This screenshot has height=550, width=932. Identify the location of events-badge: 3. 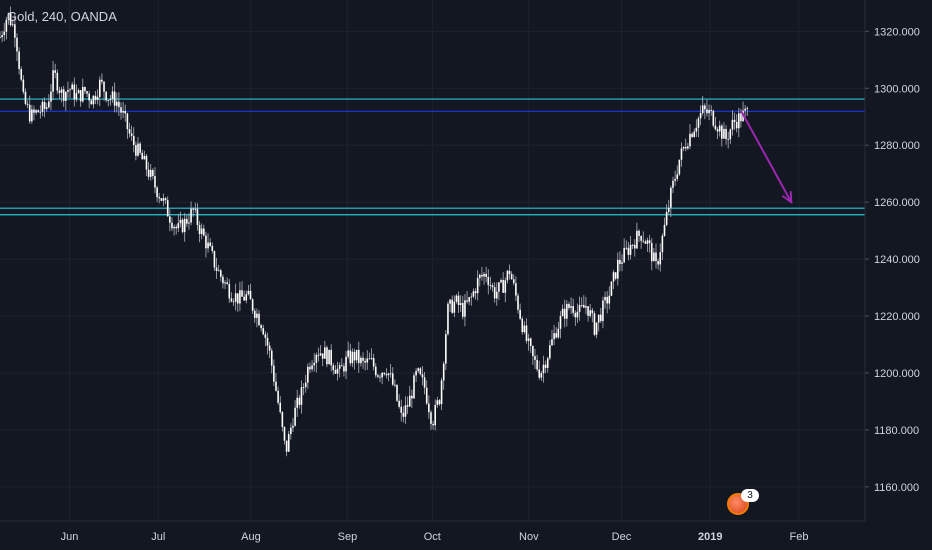
(743, 502).